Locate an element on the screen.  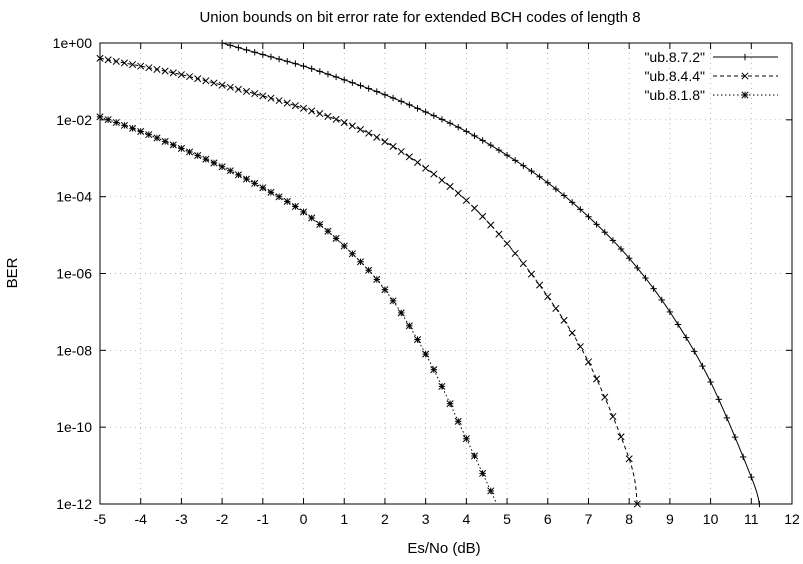
x-tick-label: 11 is located at coordinates (751, 519).